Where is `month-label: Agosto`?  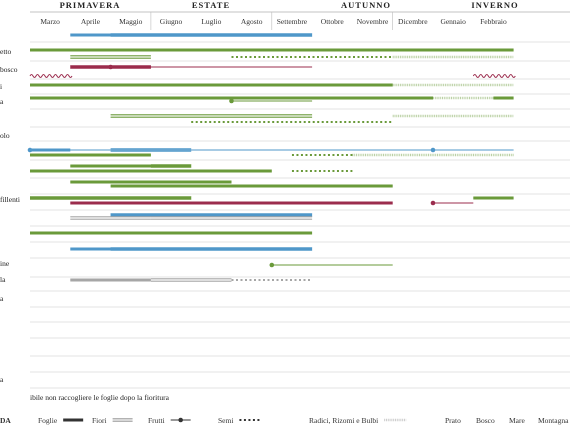
month-label: Agosto is located at coordinates (252, 21).